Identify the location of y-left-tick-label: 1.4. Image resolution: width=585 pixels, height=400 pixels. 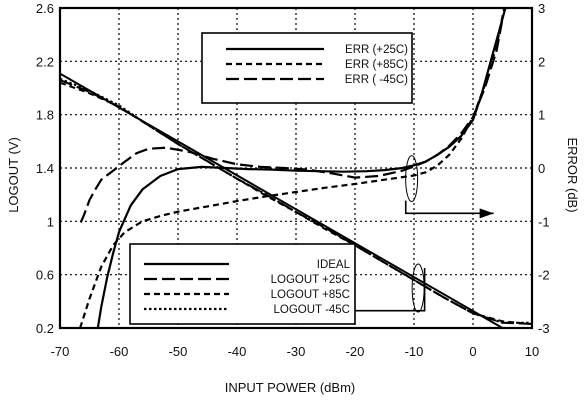
(45, 168).